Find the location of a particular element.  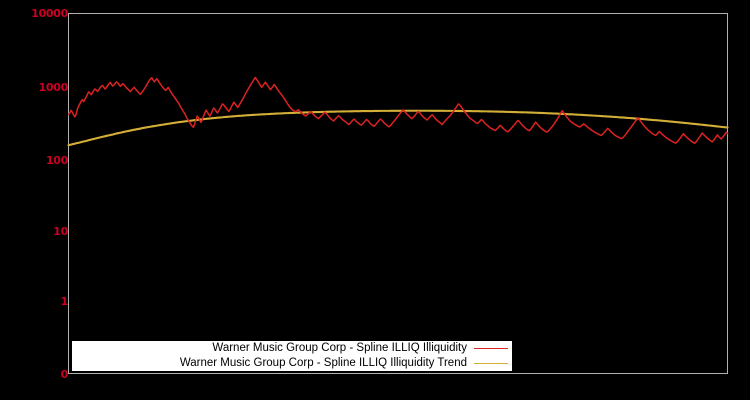

legend-swatch-illiquidity is located at coordinates (491, 348).